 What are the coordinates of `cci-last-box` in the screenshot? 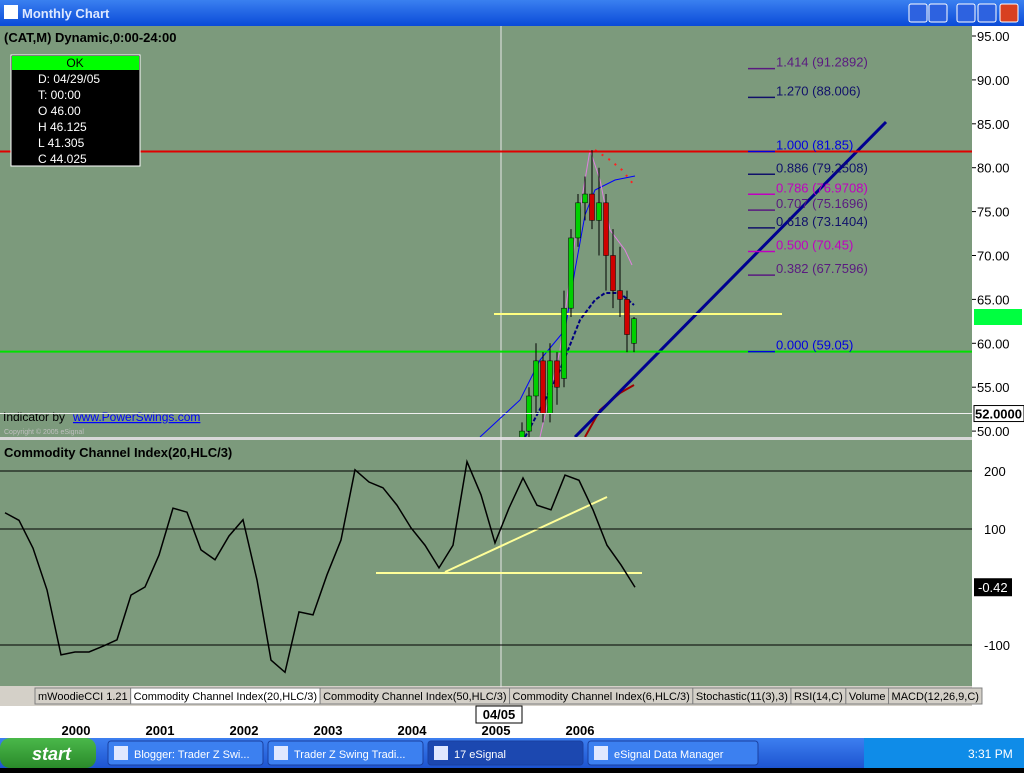 It's located at (993, 587).